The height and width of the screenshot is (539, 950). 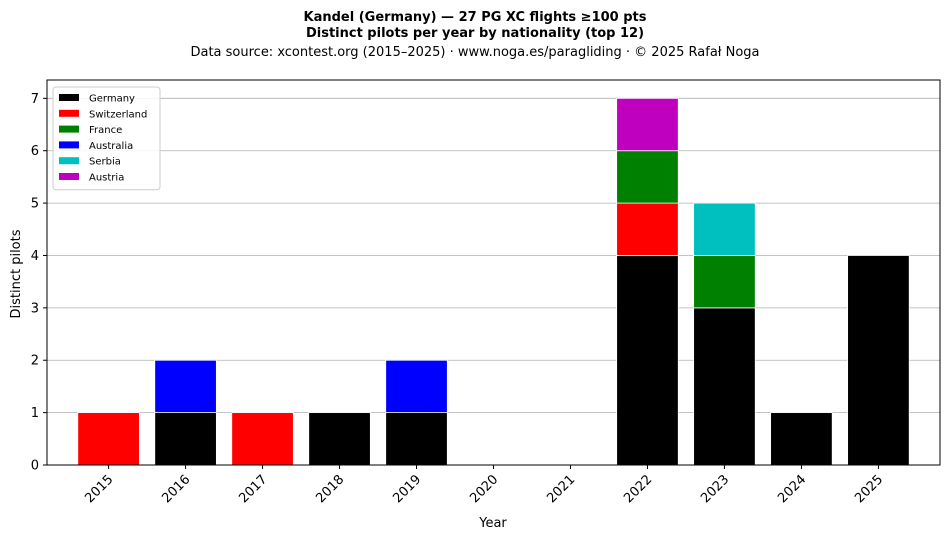 What do you see at coordinates (185, 386) in the screenshot?
I see `bar-segment-australia-2016` at bounding box center [185, 386].